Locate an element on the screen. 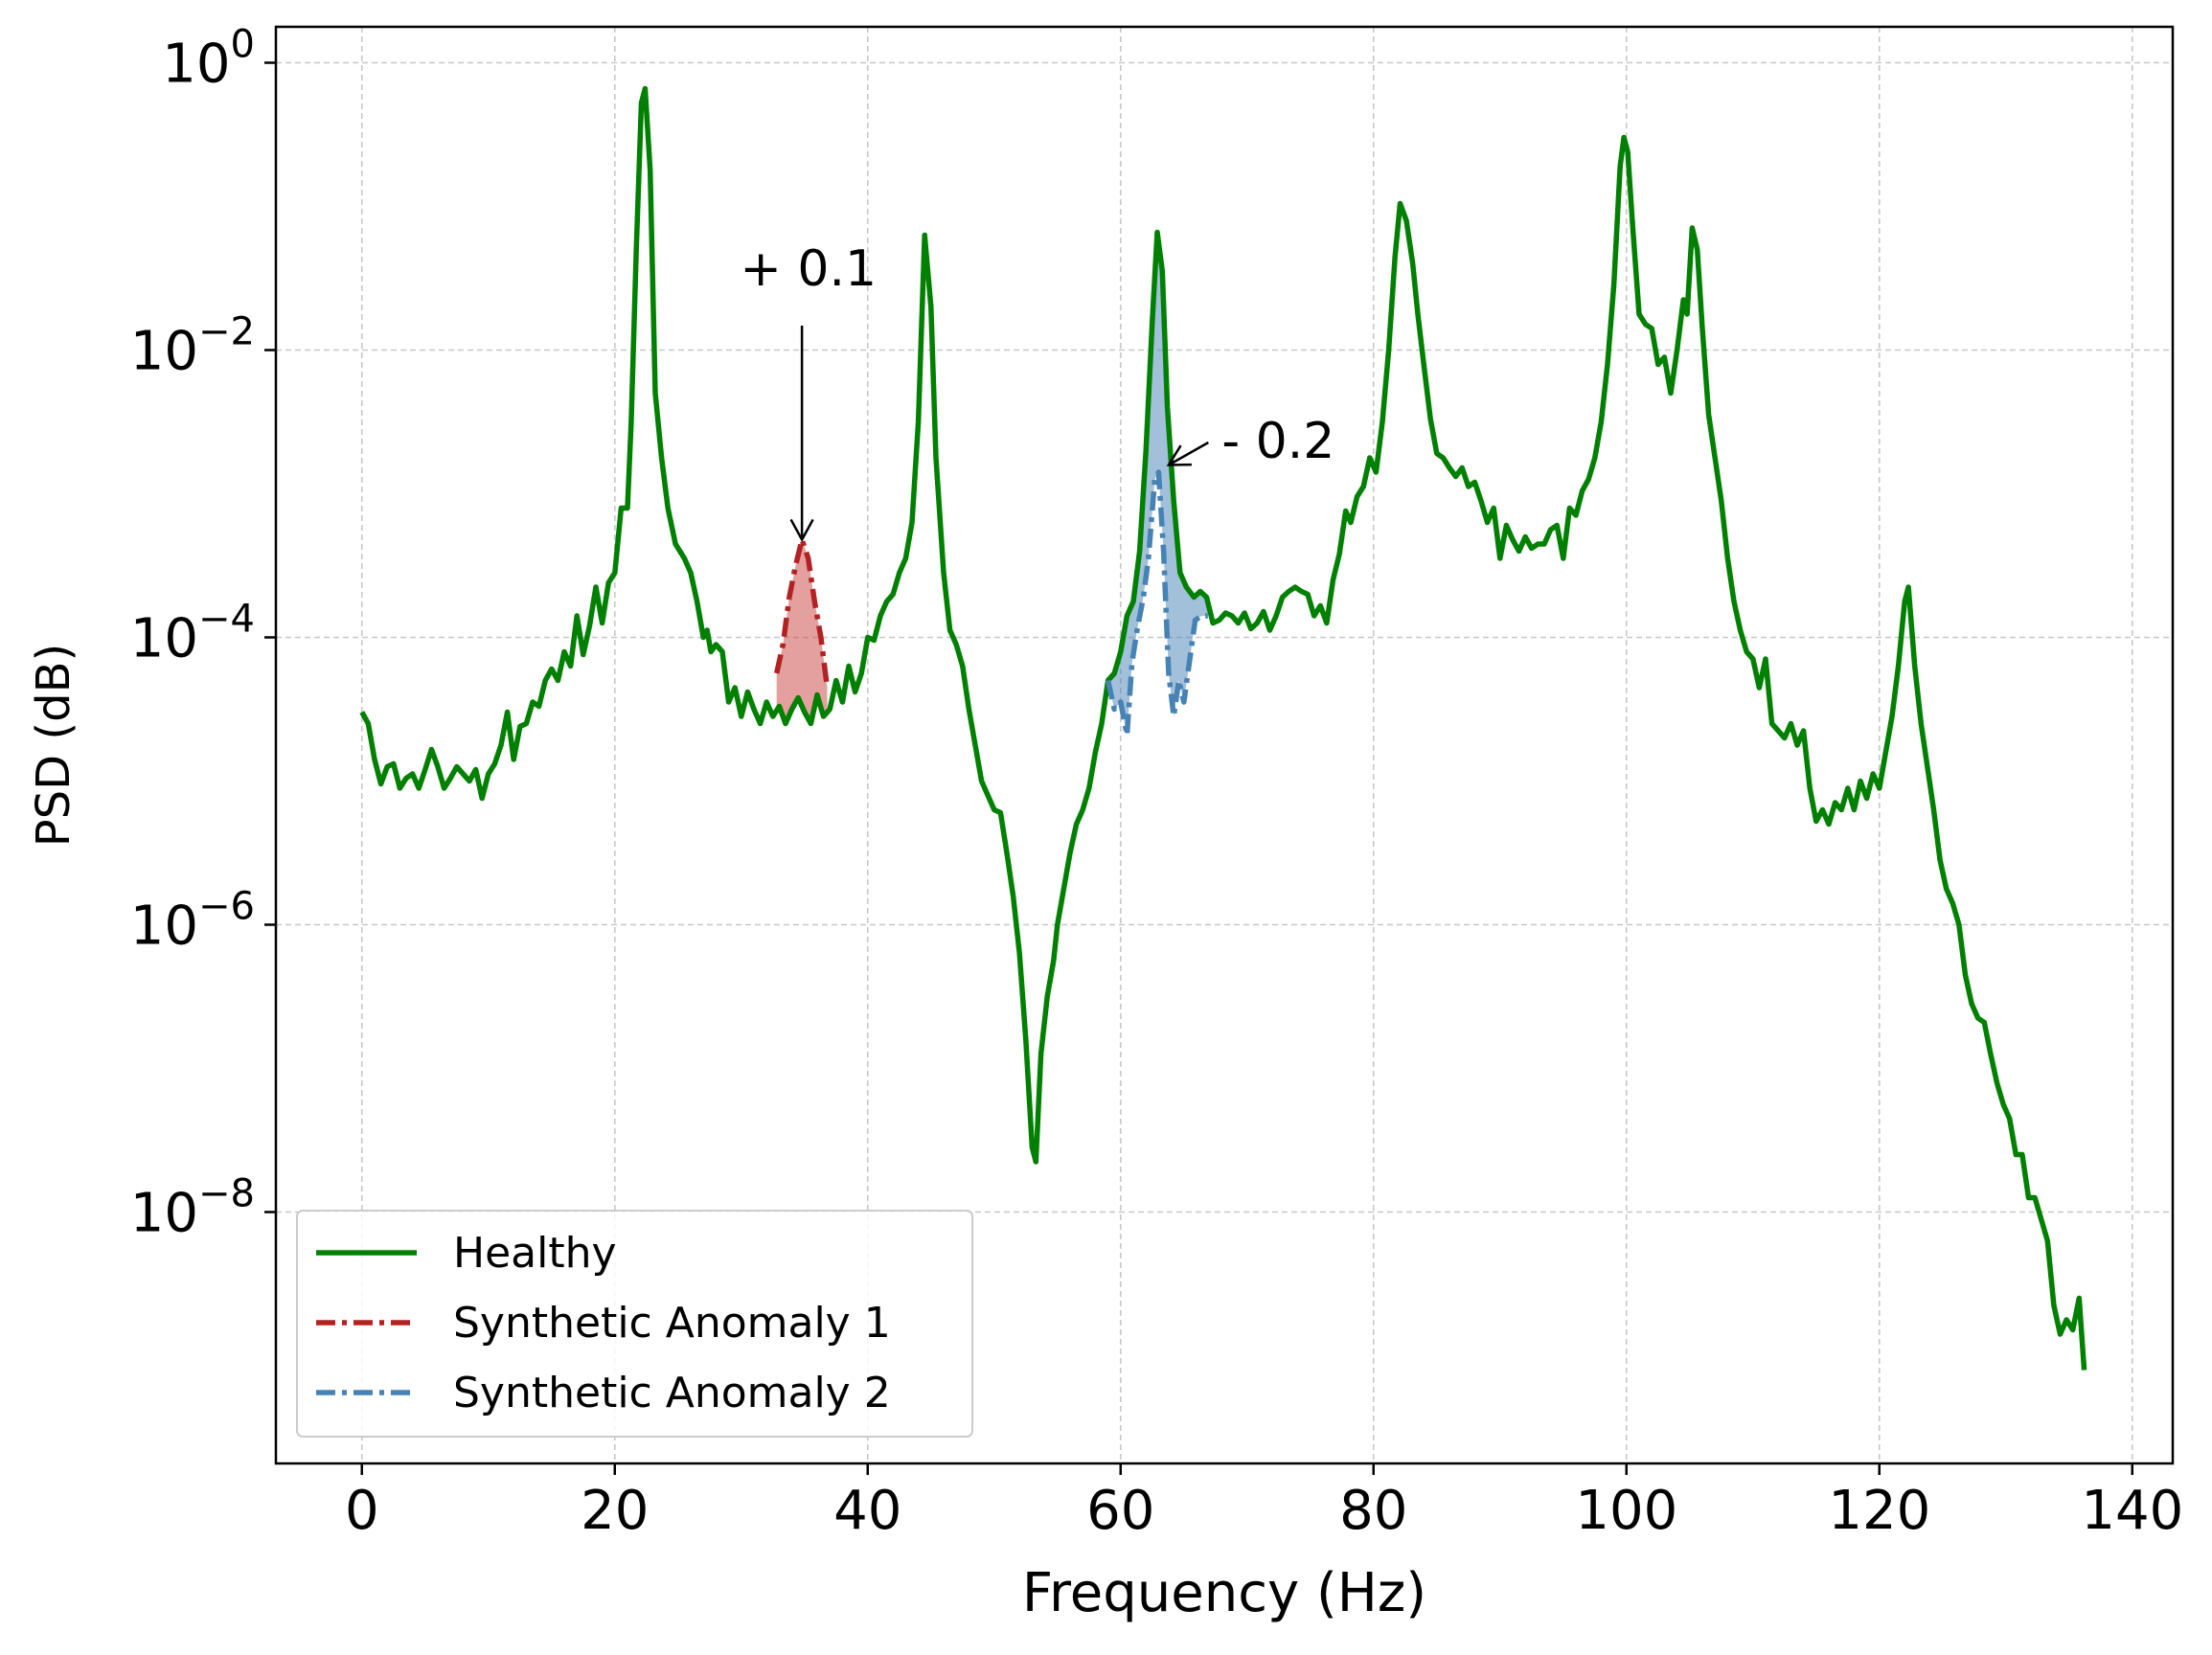 Image resolution: width=2212 pixels, height=1655 pixels. legend-label: Synthetic Anomaly 1 is located at coordinates (672, 1323).